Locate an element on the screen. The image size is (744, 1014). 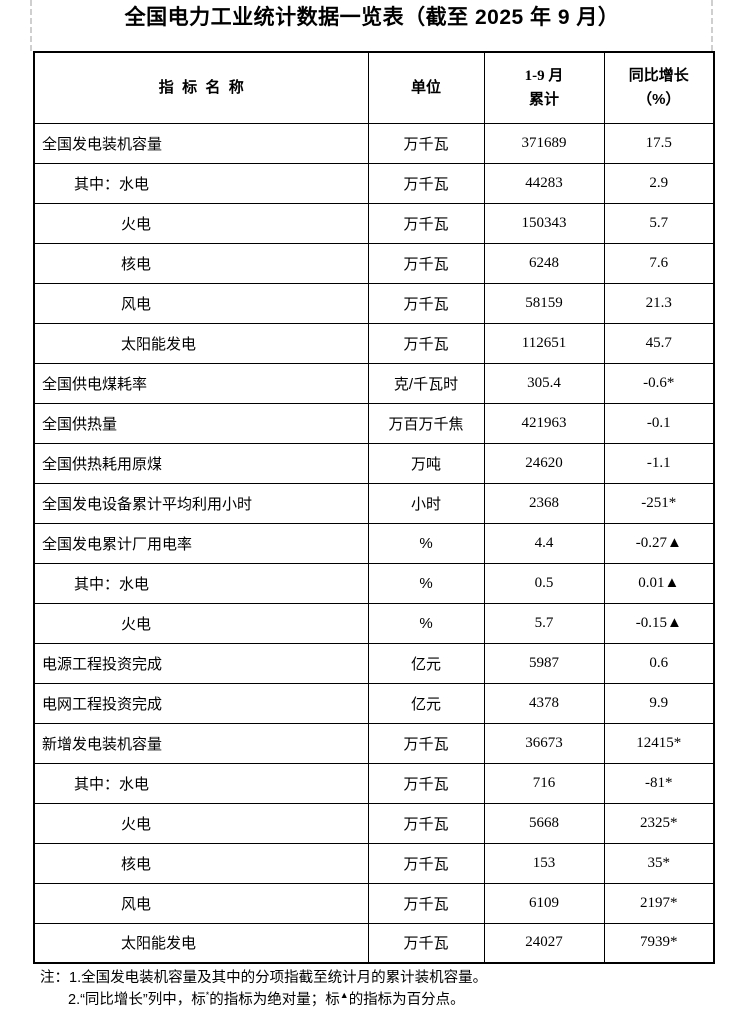
growth-cell: -0.1 is located at coordinates (659, 423).